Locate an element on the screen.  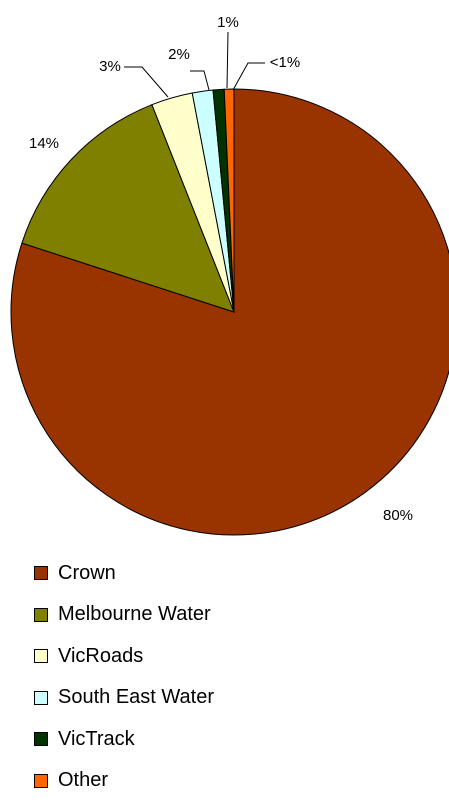
data-label-south-east-water: 2% is located at coordinates (179, 54).